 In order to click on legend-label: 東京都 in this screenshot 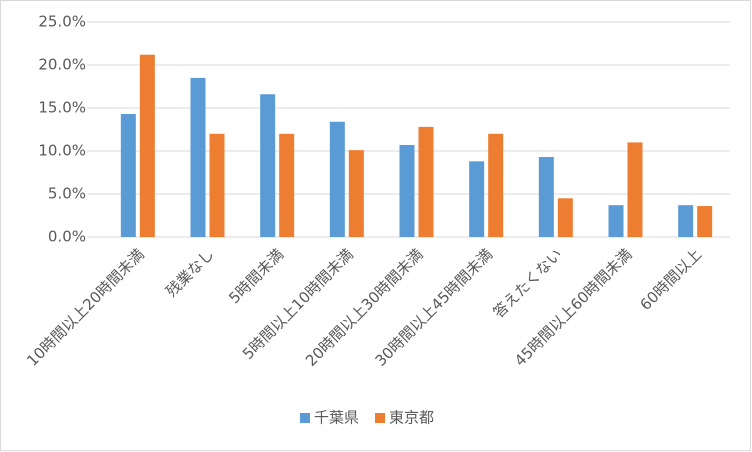, I will do `click(411, 418)`.